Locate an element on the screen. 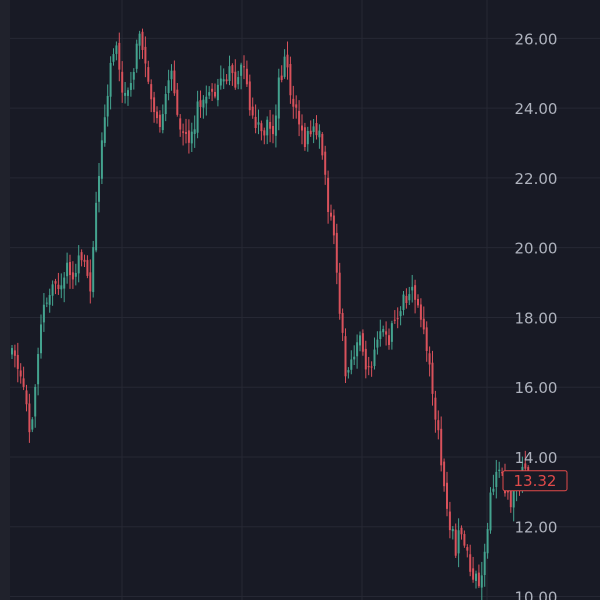 This screenshot has height=600, width=600. left-edge-strip is located at coordinates (5, 300).